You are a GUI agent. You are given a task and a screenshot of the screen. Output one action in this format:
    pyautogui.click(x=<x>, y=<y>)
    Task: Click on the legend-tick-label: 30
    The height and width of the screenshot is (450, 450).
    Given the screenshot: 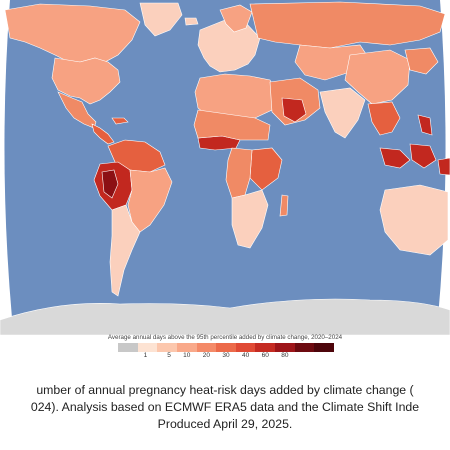 What is the action you would take?
    pyautogui.click(x=226, y=355)
    